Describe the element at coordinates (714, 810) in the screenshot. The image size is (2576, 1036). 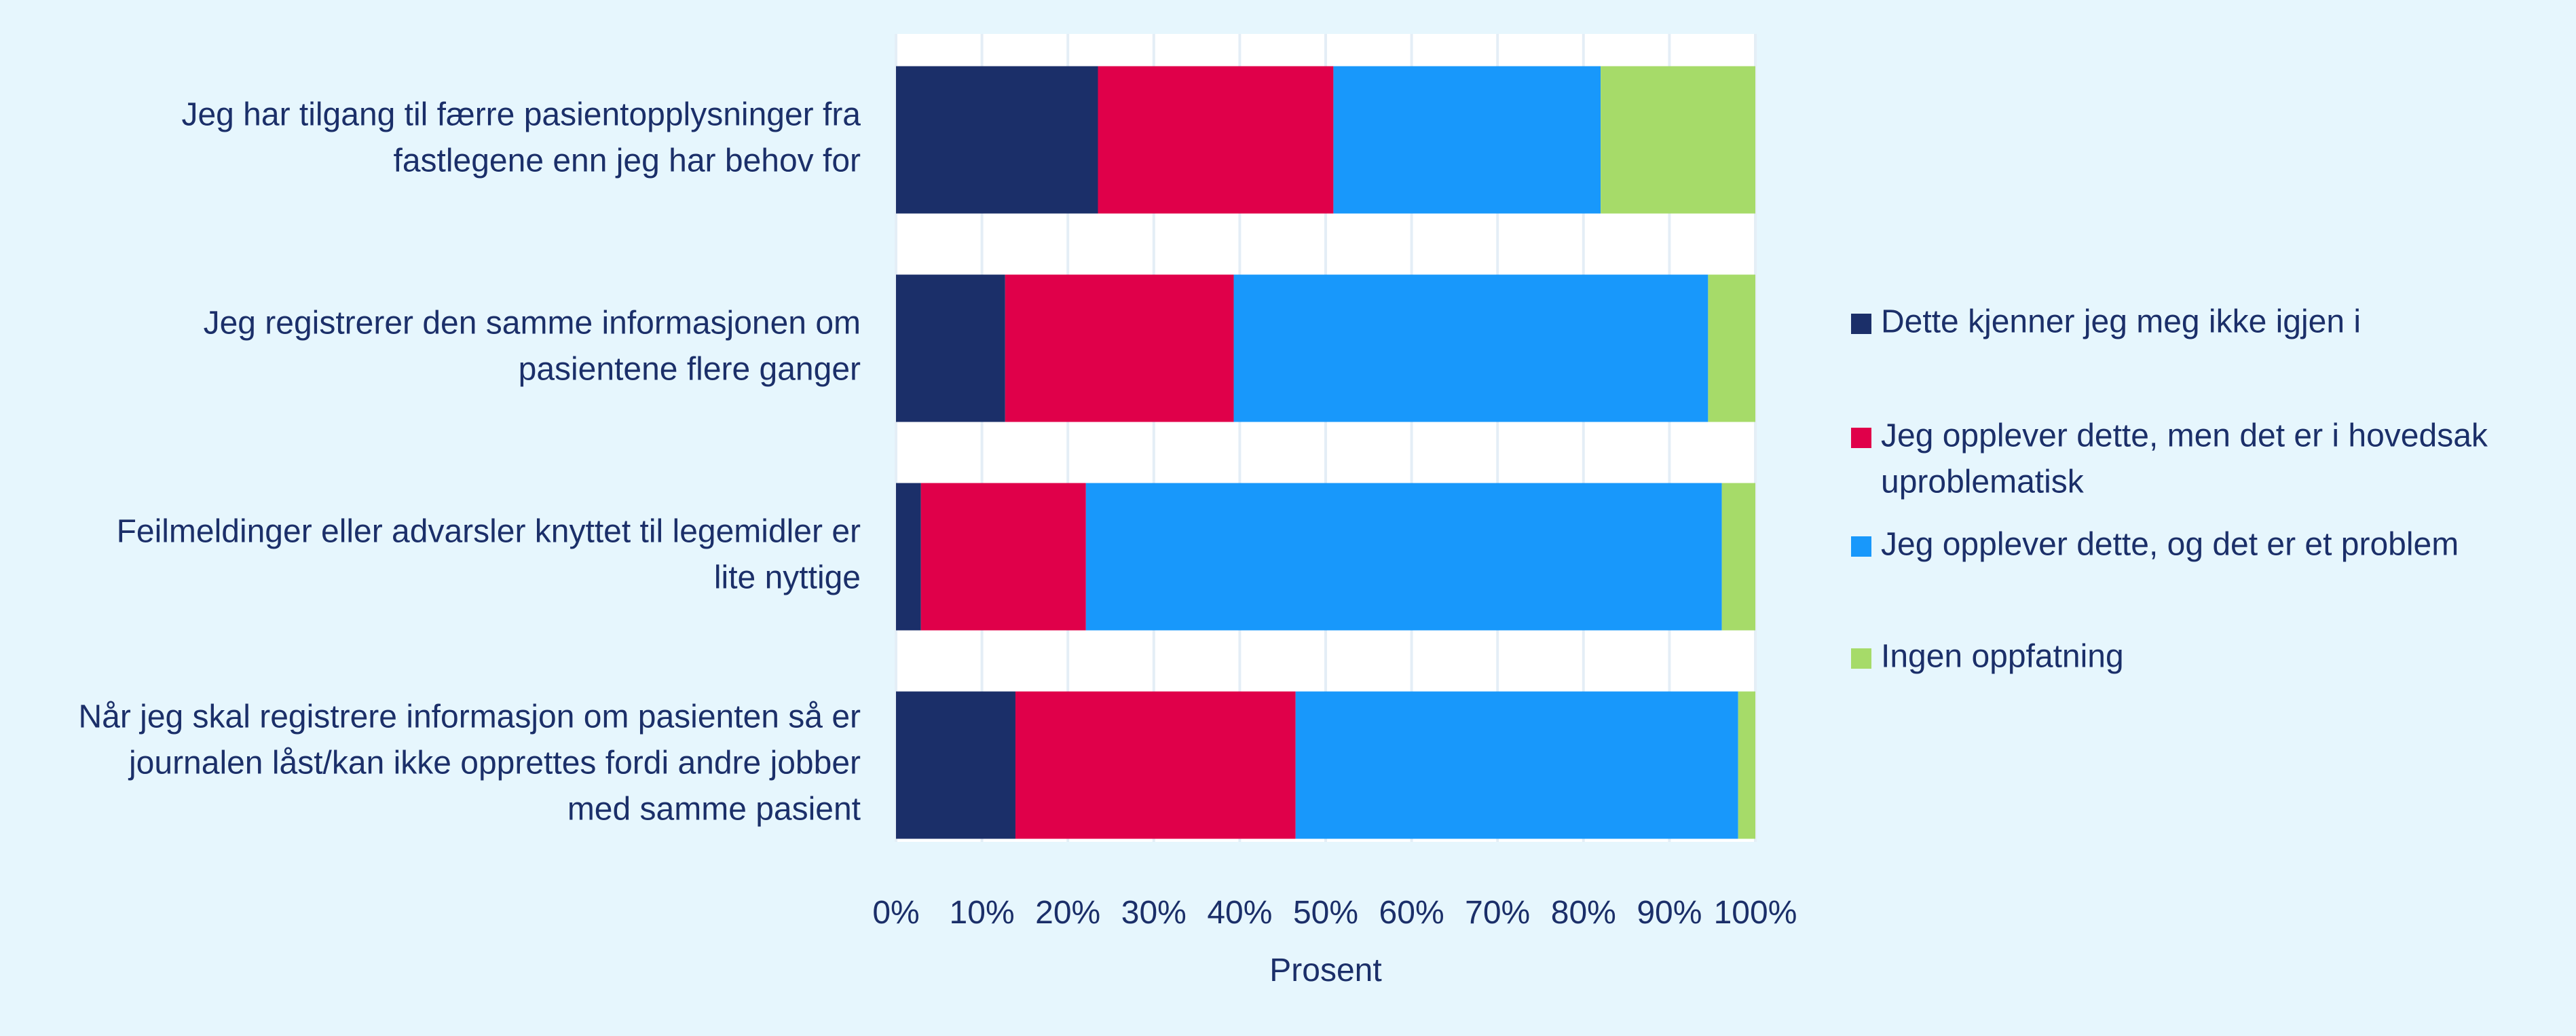
I see `category-label: med samme pasient` at that location.